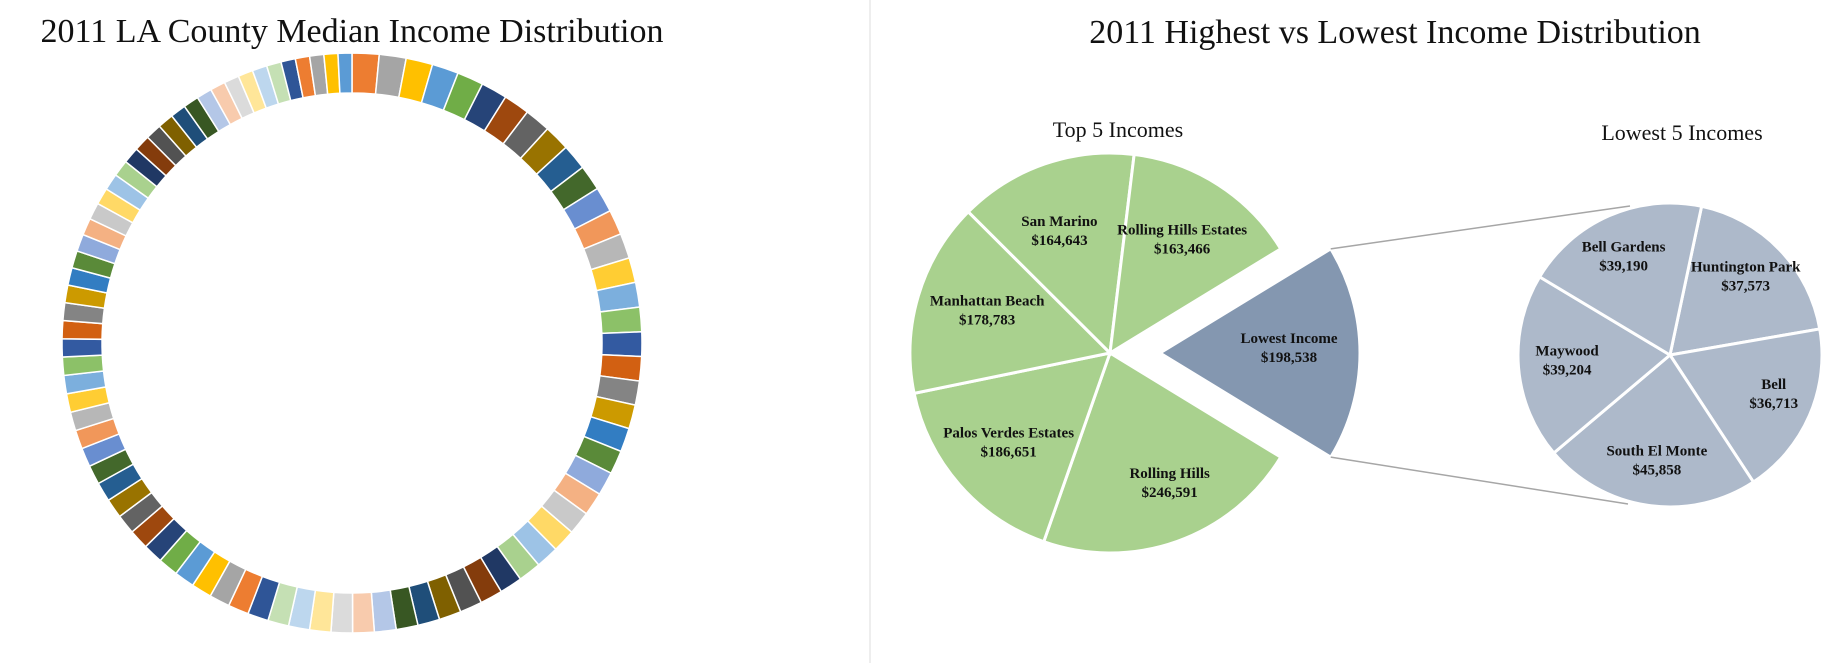 This screenshot has width=1827, height=663. What do you see at coordinates (1681, 132) in the screenshot?
I see `lowest-incomes-subtitle: Lowest 5 Incomes` at bounding box center [1681, 132].